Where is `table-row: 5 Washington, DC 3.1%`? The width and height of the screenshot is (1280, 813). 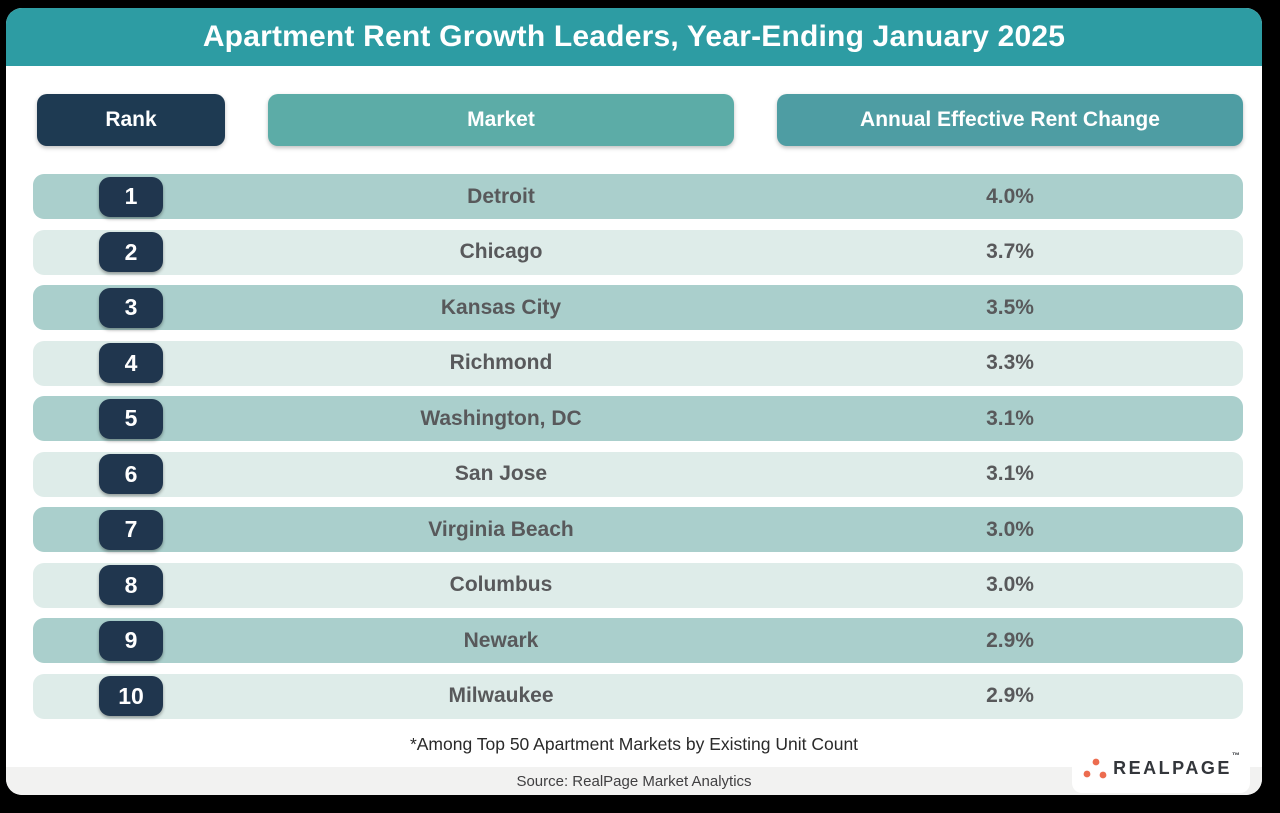 table-row: 5 Washington, DC 3.1% is located at coordinates (638, 418).